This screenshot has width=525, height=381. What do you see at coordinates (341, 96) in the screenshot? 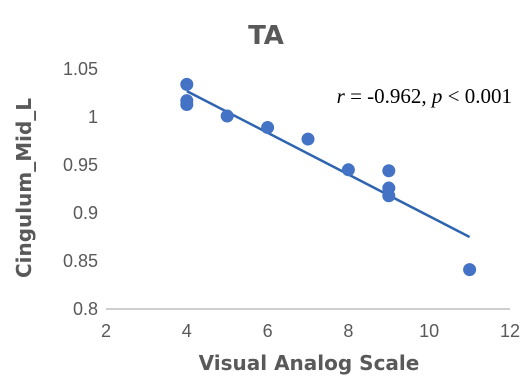
I see `r-symbol: r` at bounding box center [341, 96].